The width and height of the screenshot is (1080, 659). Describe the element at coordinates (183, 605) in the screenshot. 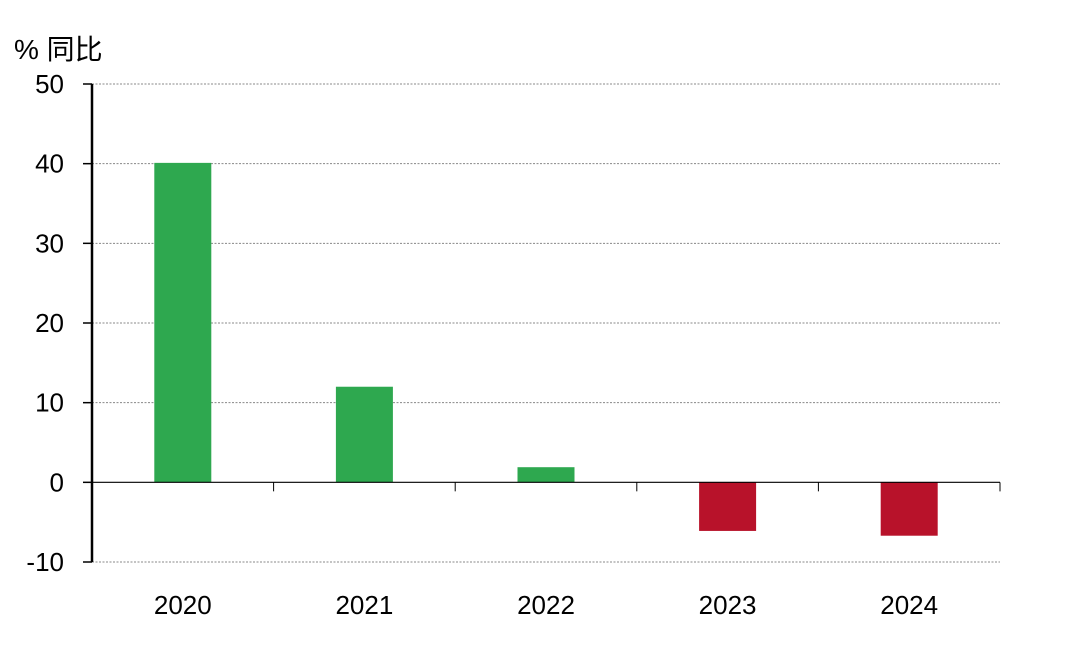

I see `x-tick-label: 2020` at that location.